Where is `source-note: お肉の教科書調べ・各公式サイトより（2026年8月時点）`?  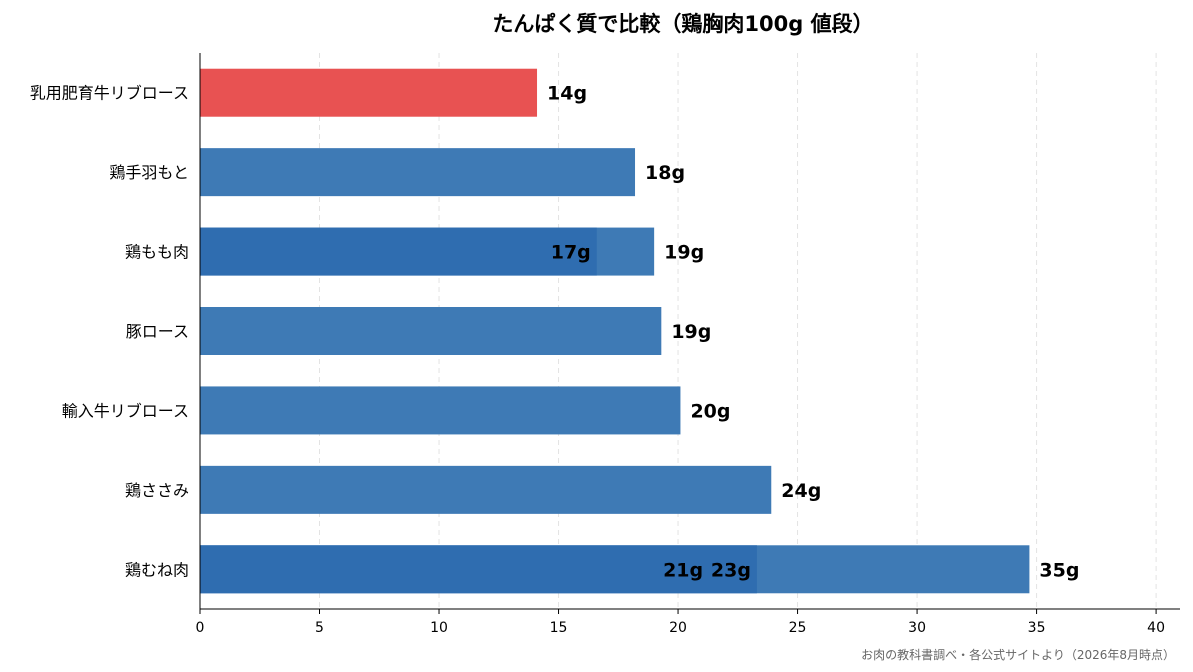
source-note: お肉の教科書調べ・各公式サイトより（2026年8月時点） is located at coordinates (1018, 654).